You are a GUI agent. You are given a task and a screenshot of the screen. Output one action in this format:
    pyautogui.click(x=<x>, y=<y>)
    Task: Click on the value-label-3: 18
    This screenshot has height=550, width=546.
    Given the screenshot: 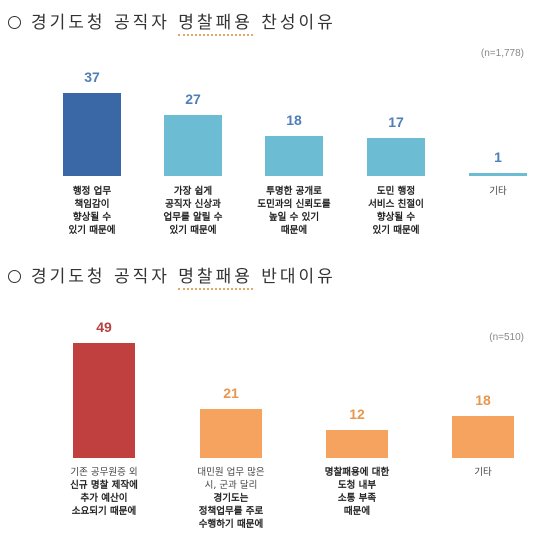 What is the action you would take?
    pyautogui.click(x=294, y=119)
    